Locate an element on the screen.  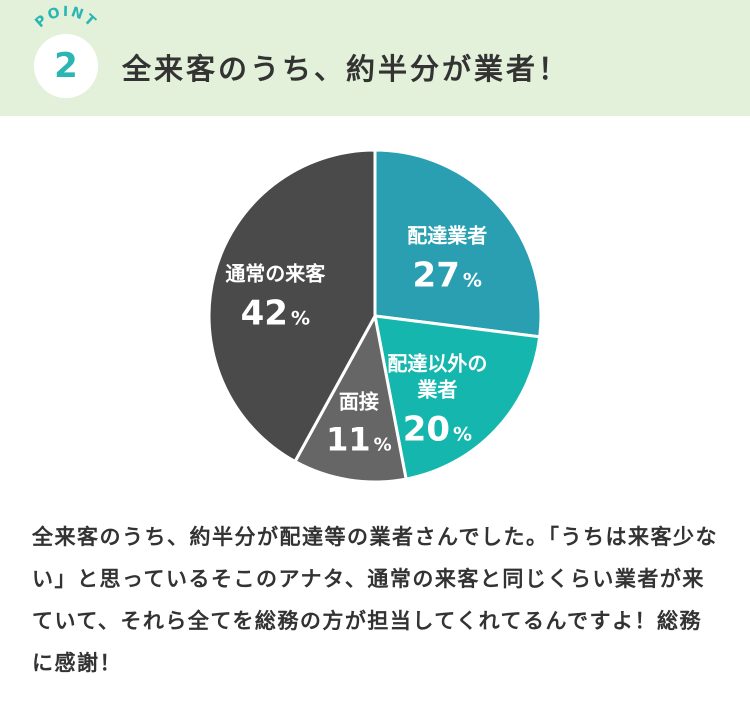
slice-value-3: 11% is located at coordinates (359, 440).